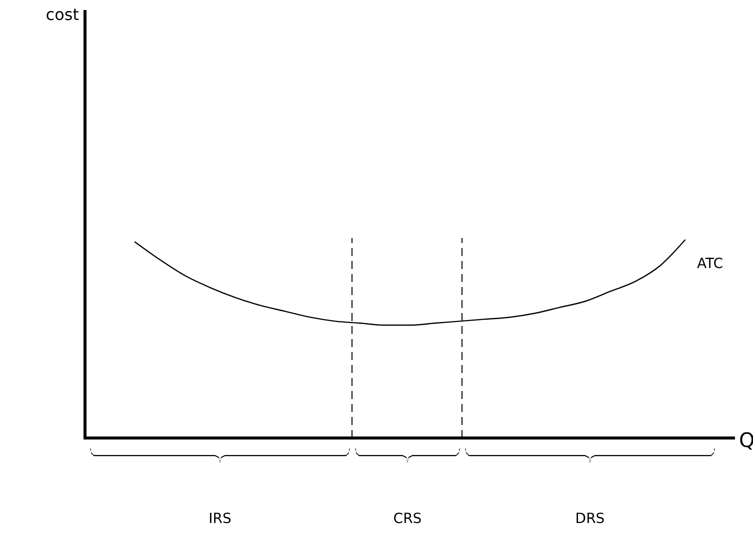 The height and width of the screenshot is (542, 753). What do you see at coordinates (590, 519) in the screenshot?
I see `text: DRS` at bounding box center [590, 519].